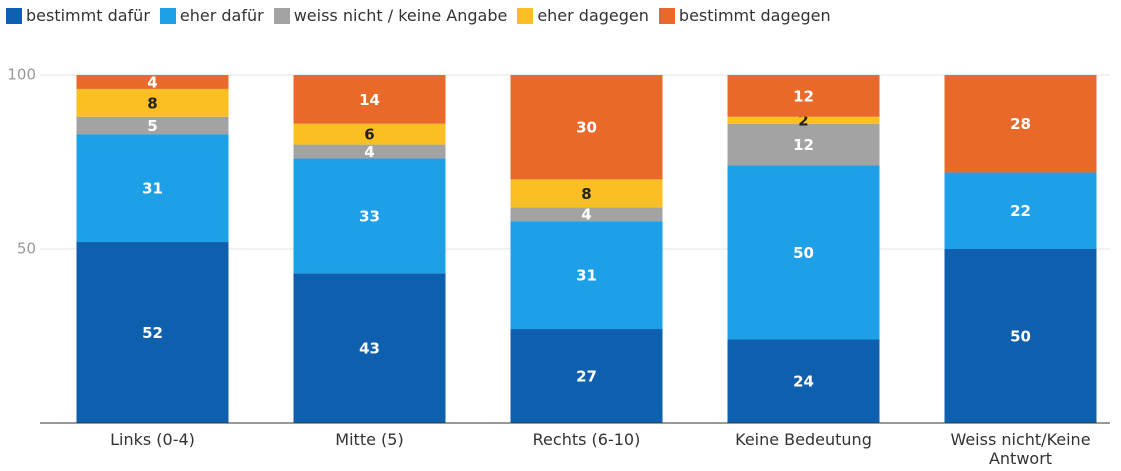  Describe the element at coordinates (400, 15) in the screenshot. I see `legend-label: weiss nicht / keine Angabe` at that location.